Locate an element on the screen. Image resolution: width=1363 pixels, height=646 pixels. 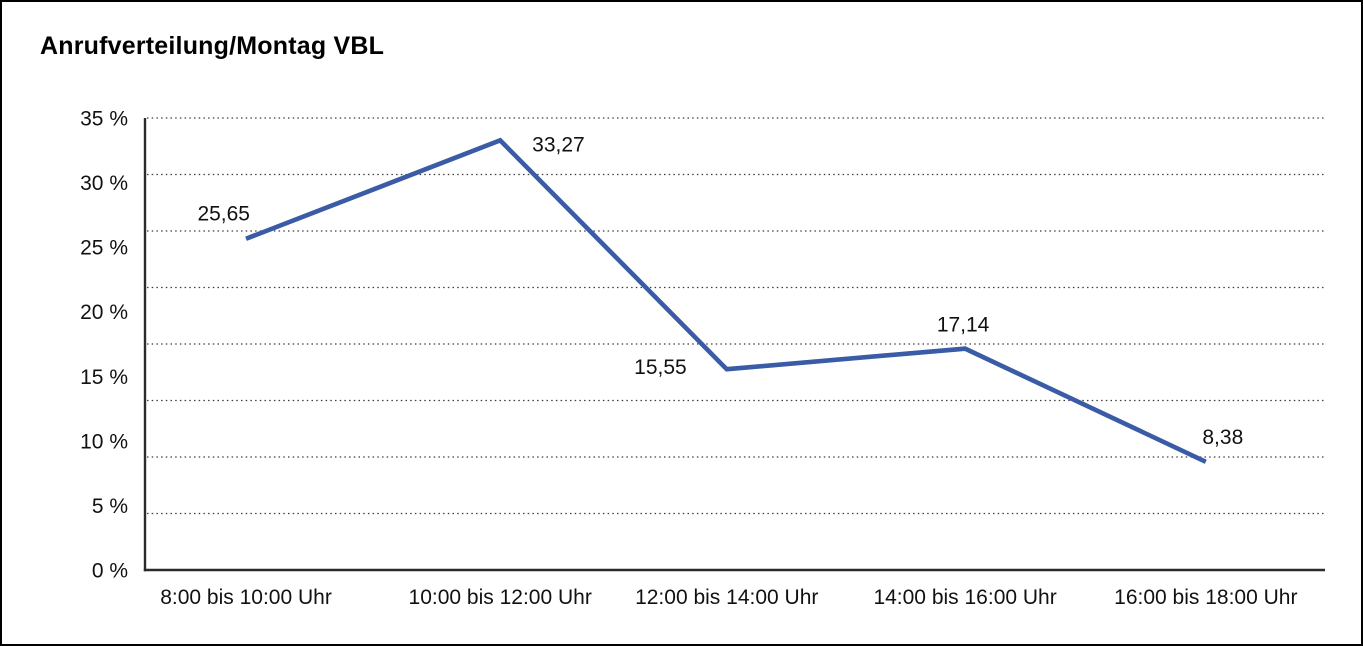
y-tick-label: 15 % is located at coordinates (104, 377).